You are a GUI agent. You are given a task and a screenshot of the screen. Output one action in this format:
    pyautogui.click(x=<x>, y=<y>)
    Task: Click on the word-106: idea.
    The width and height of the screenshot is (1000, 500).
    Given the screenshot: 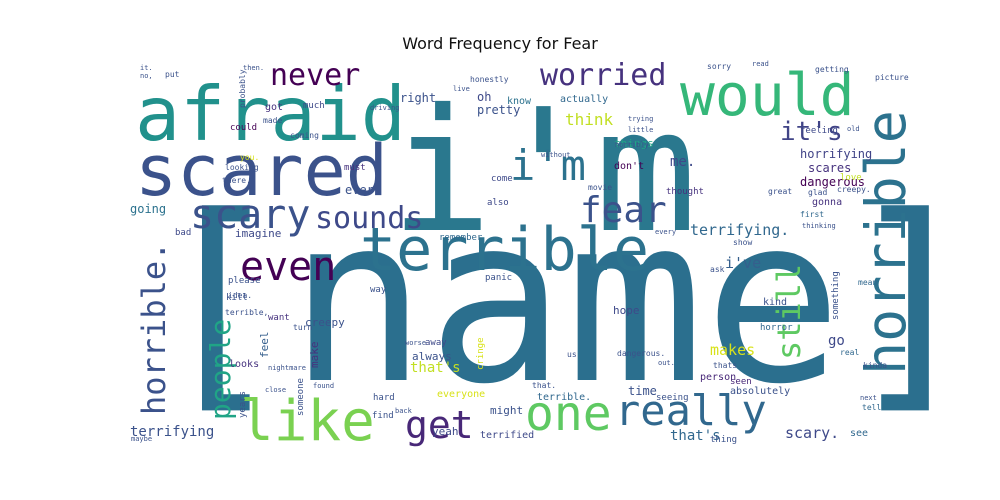 What is the action you would take?
    pyautogui.click(x=240, y=295)
    